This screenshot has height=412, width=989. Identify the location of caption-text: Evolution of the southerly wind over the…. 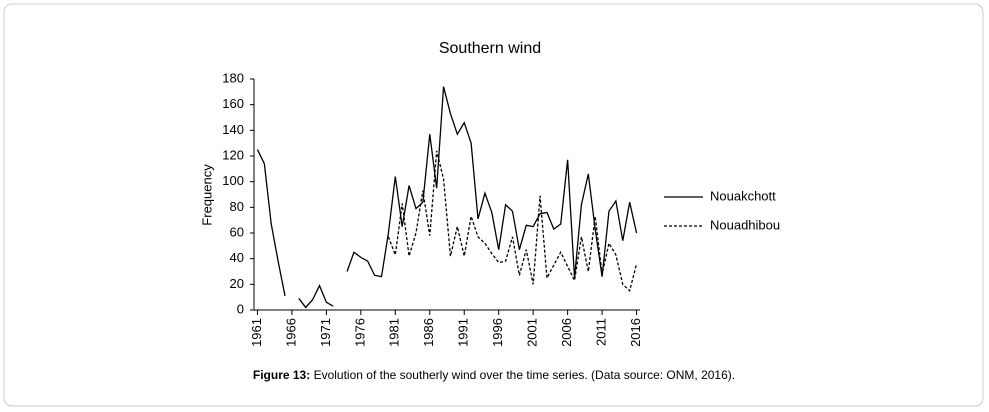
(525, 375).